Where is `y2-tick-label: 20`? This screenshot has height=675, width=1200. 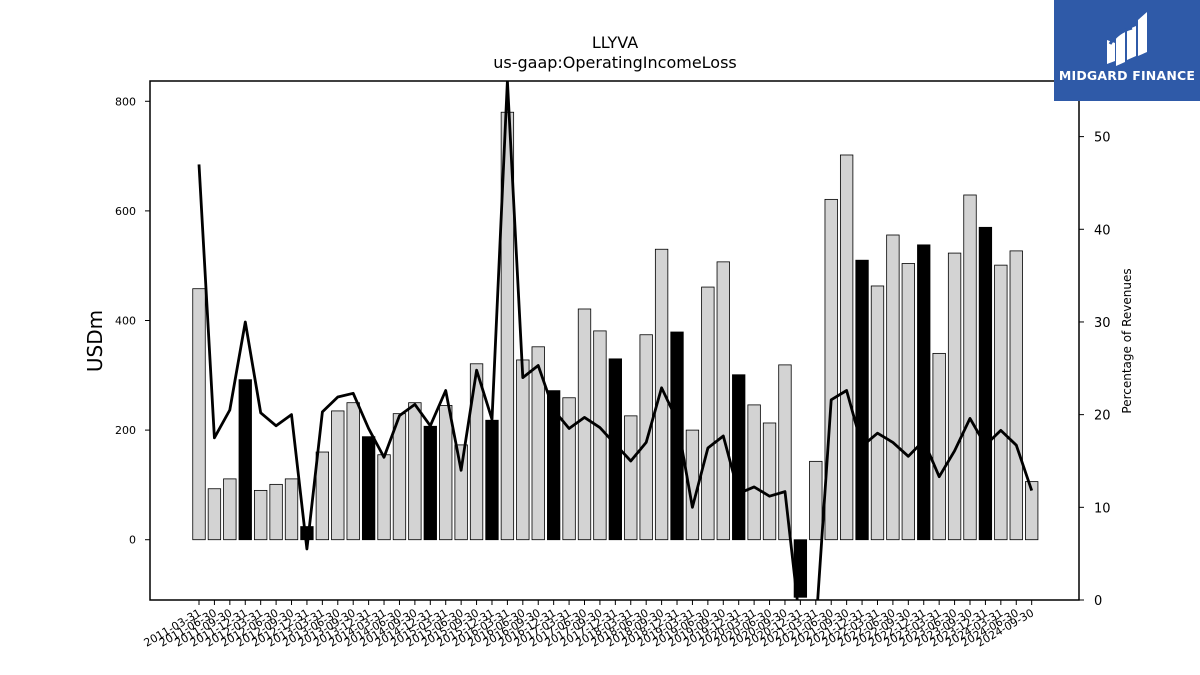 y2-tick-label: 20 is located at coordinates (1102, 416).